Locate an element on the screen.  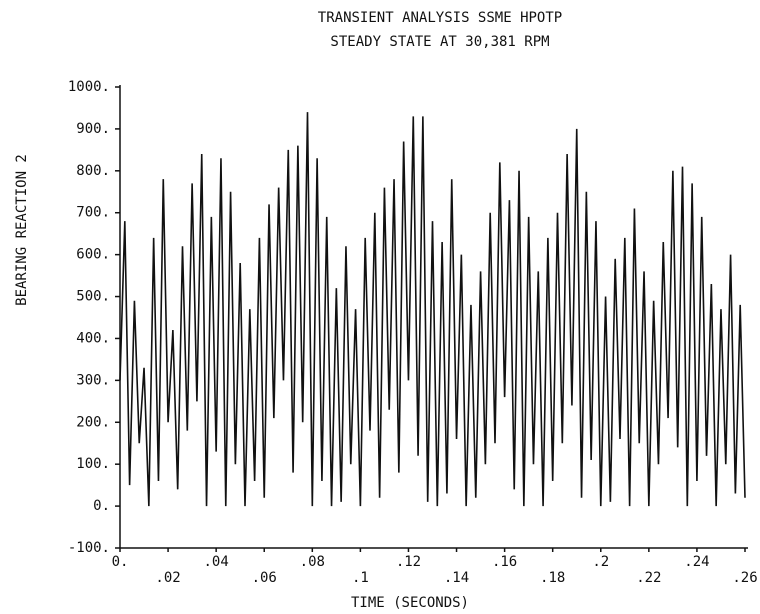
y-tick-label: 1000. is located at coordinates (89, 87).